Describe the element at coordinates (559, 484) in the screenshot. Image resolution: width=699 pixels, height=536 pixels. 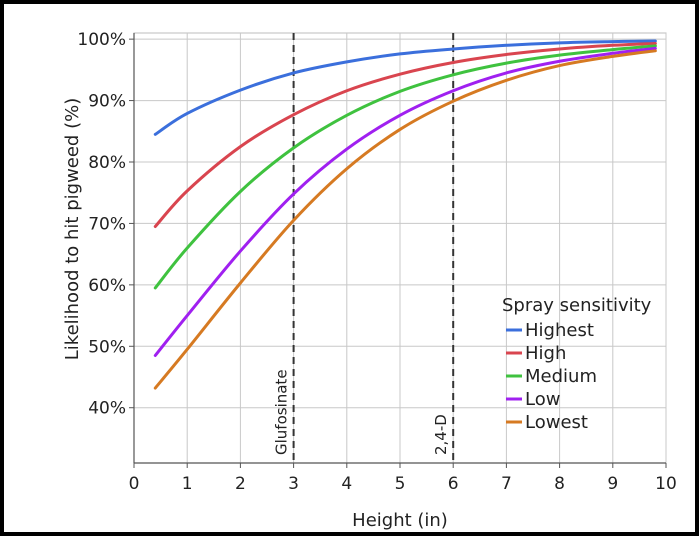
I see `x-tick-label: 8` at that location.